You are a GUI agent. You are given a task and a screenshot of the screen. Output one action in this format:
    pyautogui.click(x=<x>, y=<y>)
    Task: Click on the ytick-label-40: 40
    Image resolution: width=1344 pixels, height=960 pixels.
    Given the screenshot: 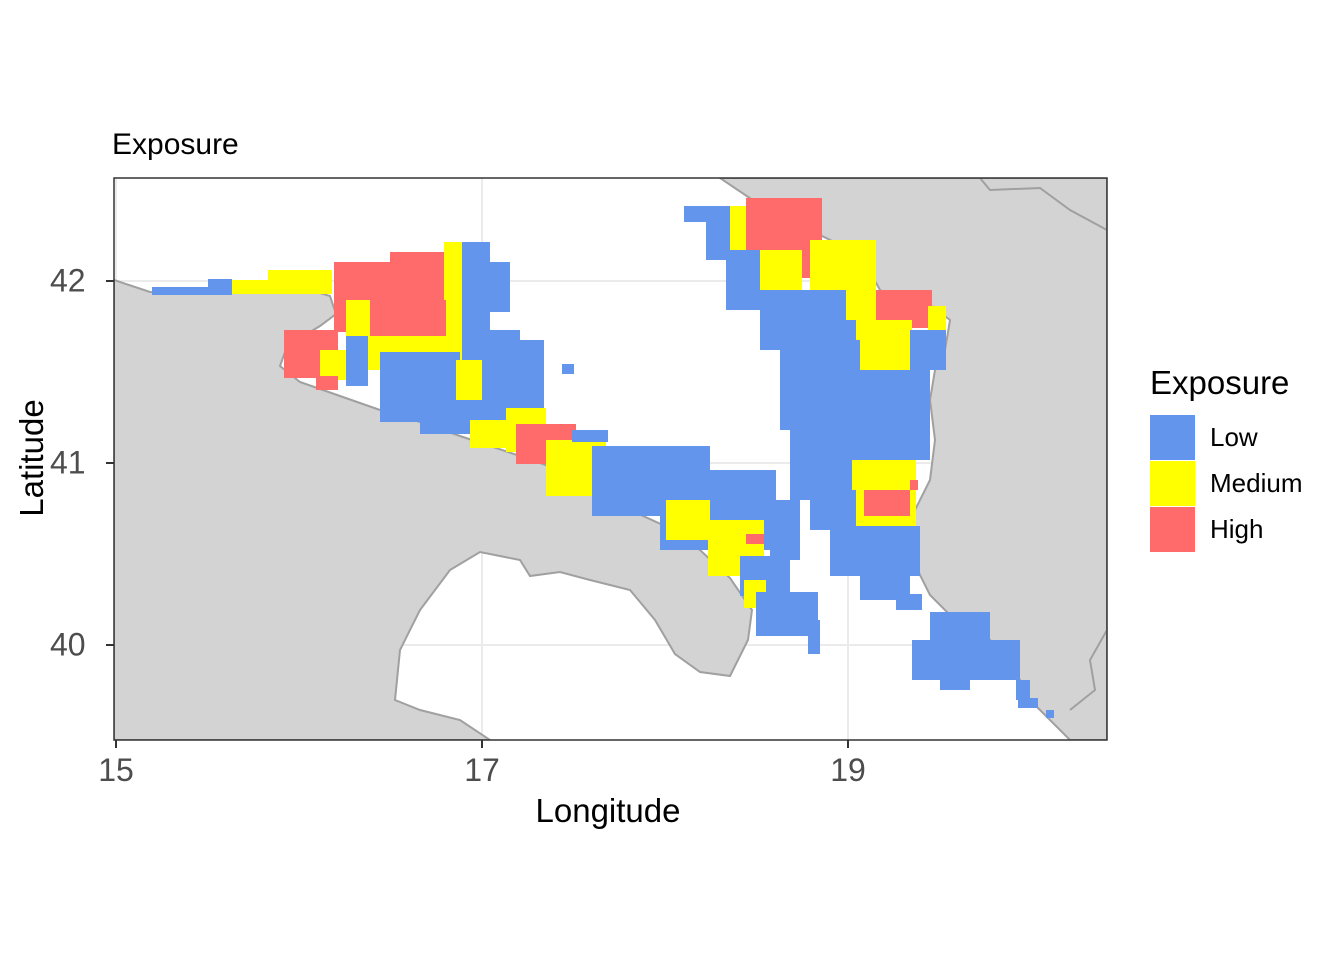 What is the action you would take?
    pyautogui.click(x=68, y=644)
    